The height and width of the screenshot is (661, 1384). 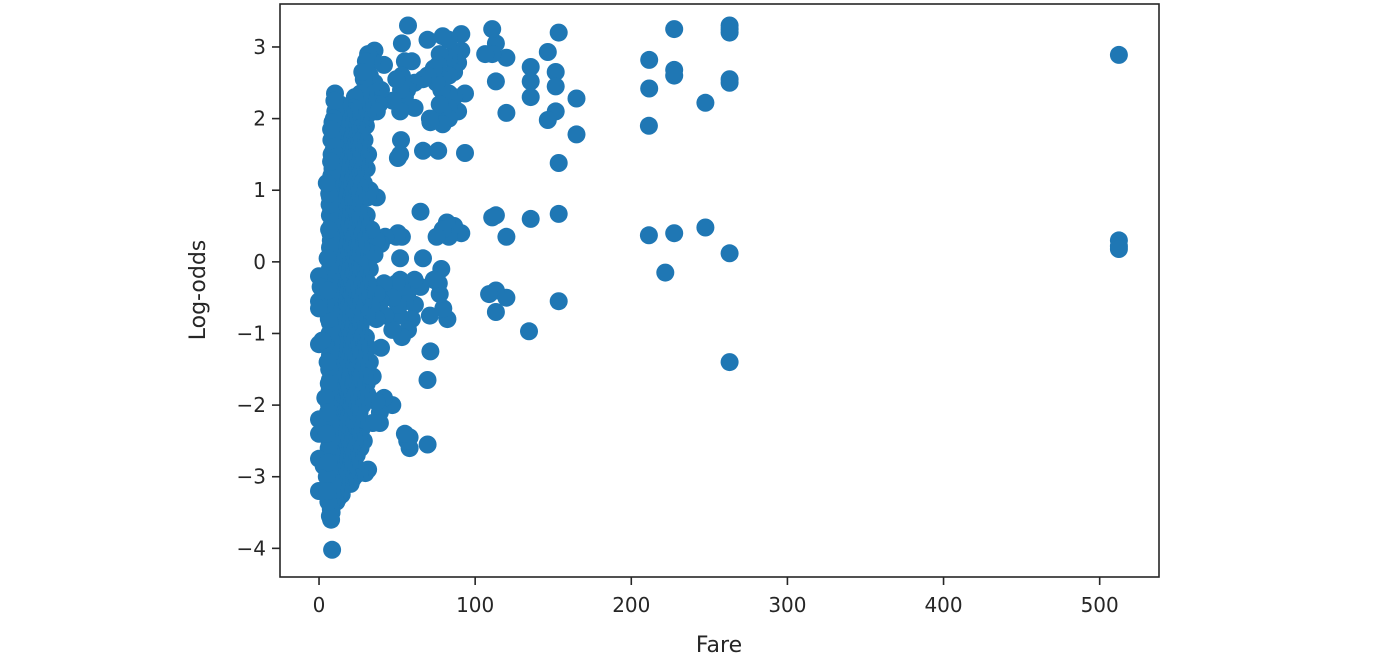 I want to click on x-axis-label: Fare, so click(x=719, y=645).